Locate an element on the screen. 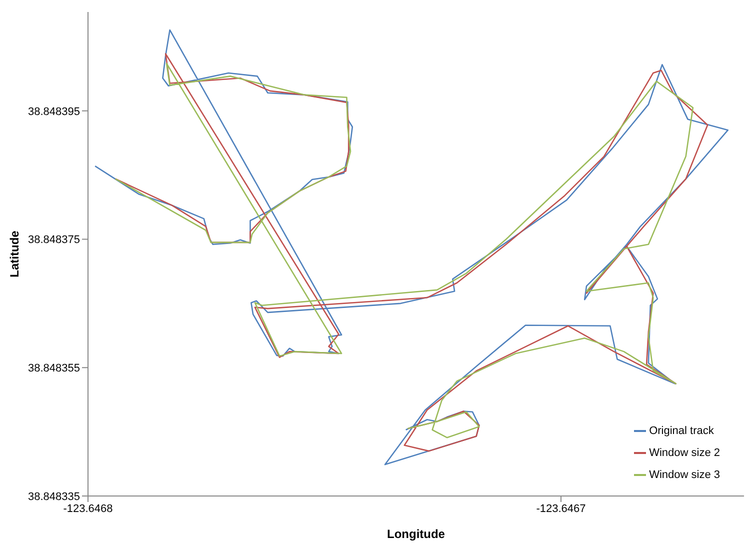 The width and height of the screenshot is (752, 550). y-axis-title: Latitude is located at coordinates (14, 254).